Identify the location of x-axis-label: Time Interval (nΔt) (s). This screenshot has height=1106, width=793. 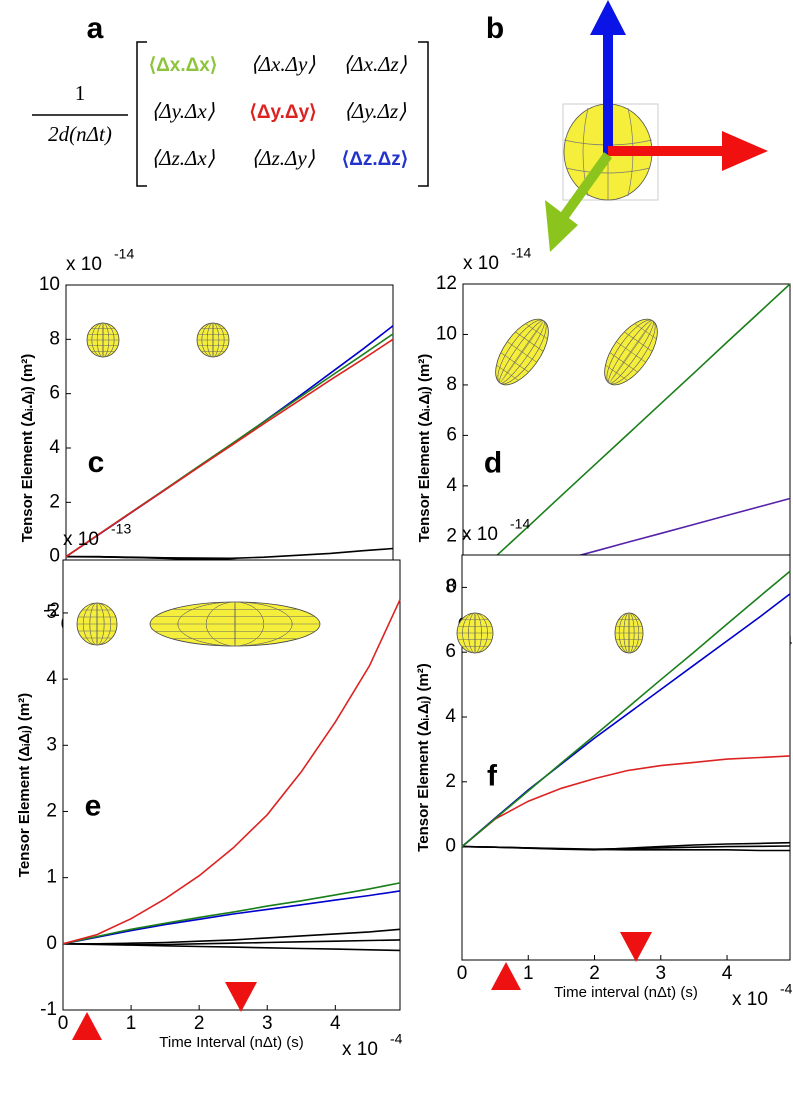
(231, 1042).